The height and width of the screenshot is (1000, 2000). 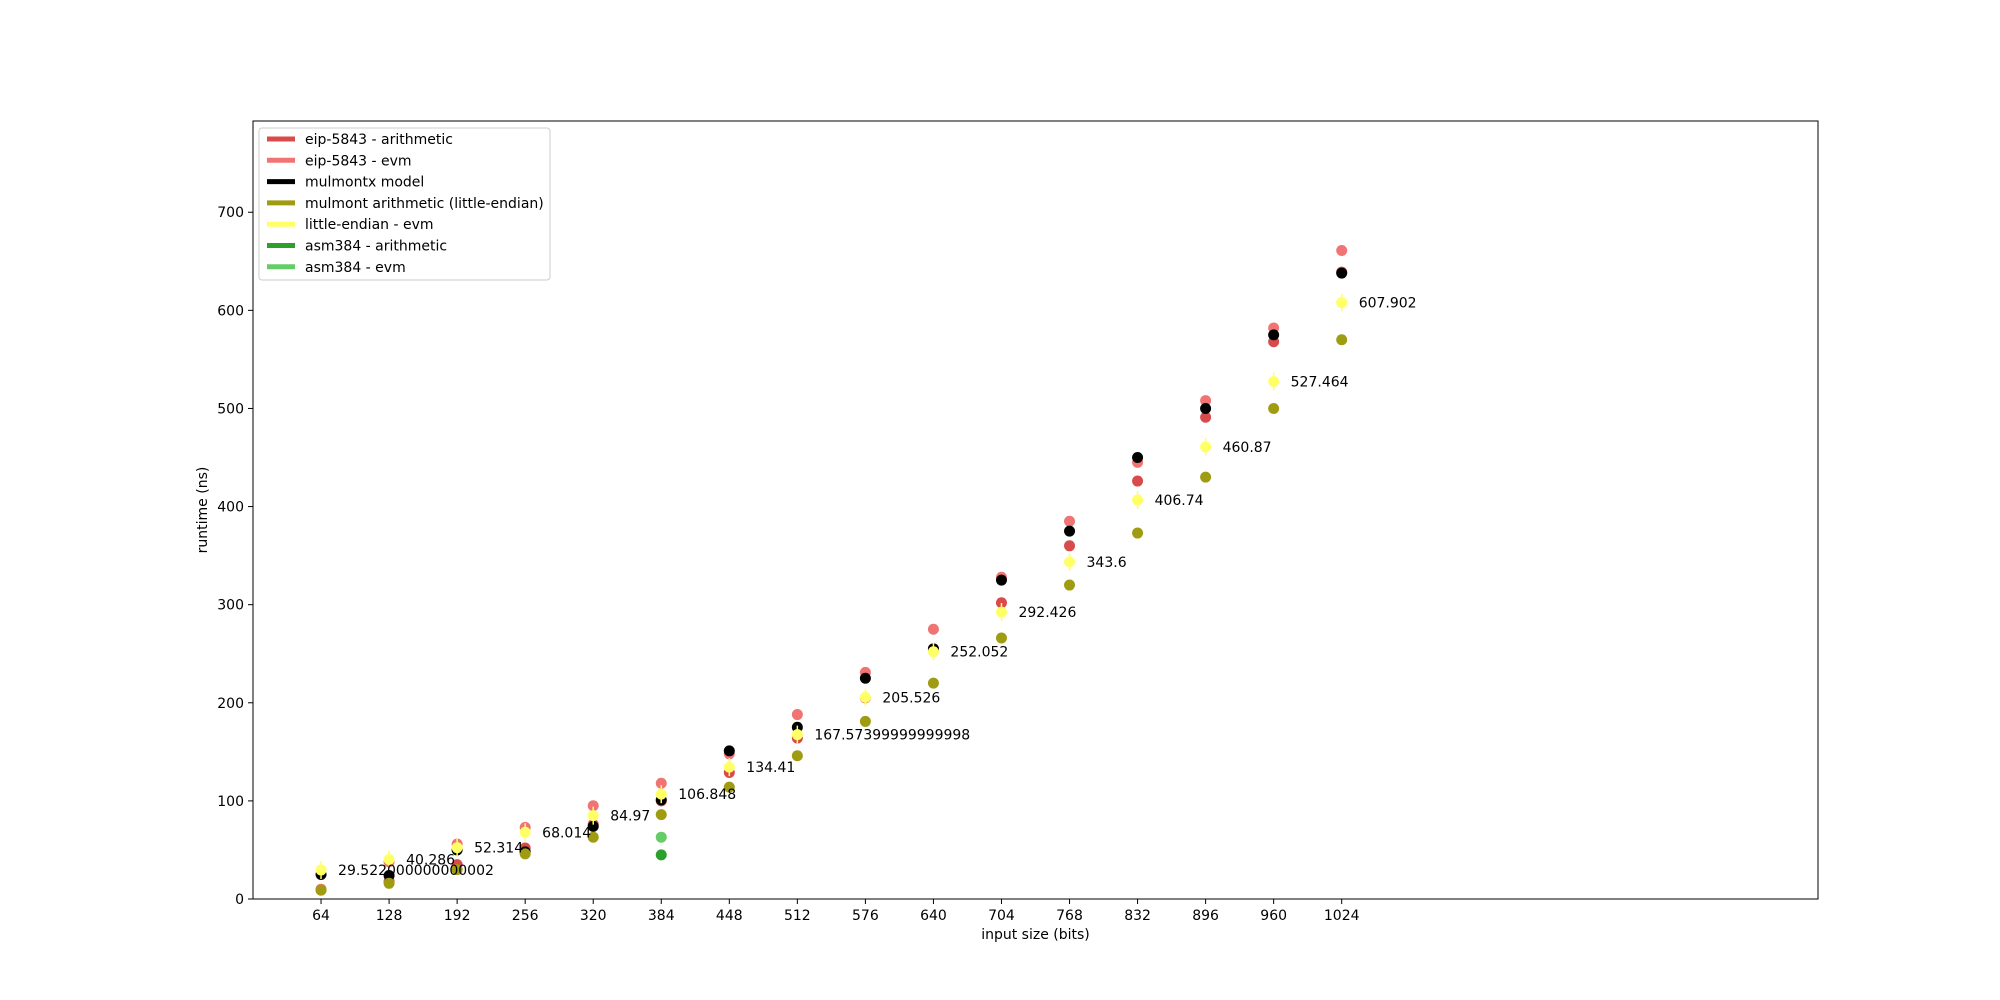 What do you see at coordinates (230, 704) in the screenshot?
I see `y-tick-label-200: 200` at bounding box center [230, 704].